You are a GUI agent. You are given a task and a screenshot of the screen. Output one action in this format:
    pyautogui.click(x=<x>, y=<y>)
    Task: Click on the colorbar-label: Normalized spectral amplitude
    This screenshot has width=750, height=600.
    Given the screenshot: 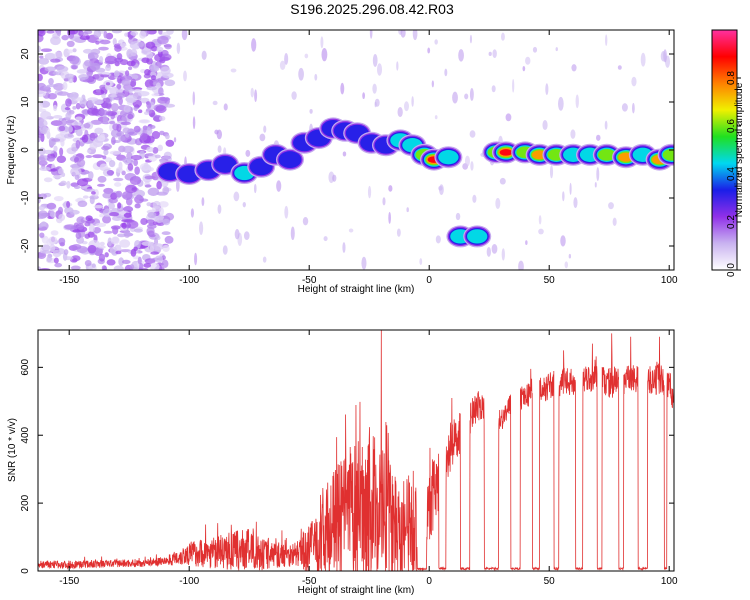 What is the action you would take?
    pyautogui.click(x=739, y=149)
    